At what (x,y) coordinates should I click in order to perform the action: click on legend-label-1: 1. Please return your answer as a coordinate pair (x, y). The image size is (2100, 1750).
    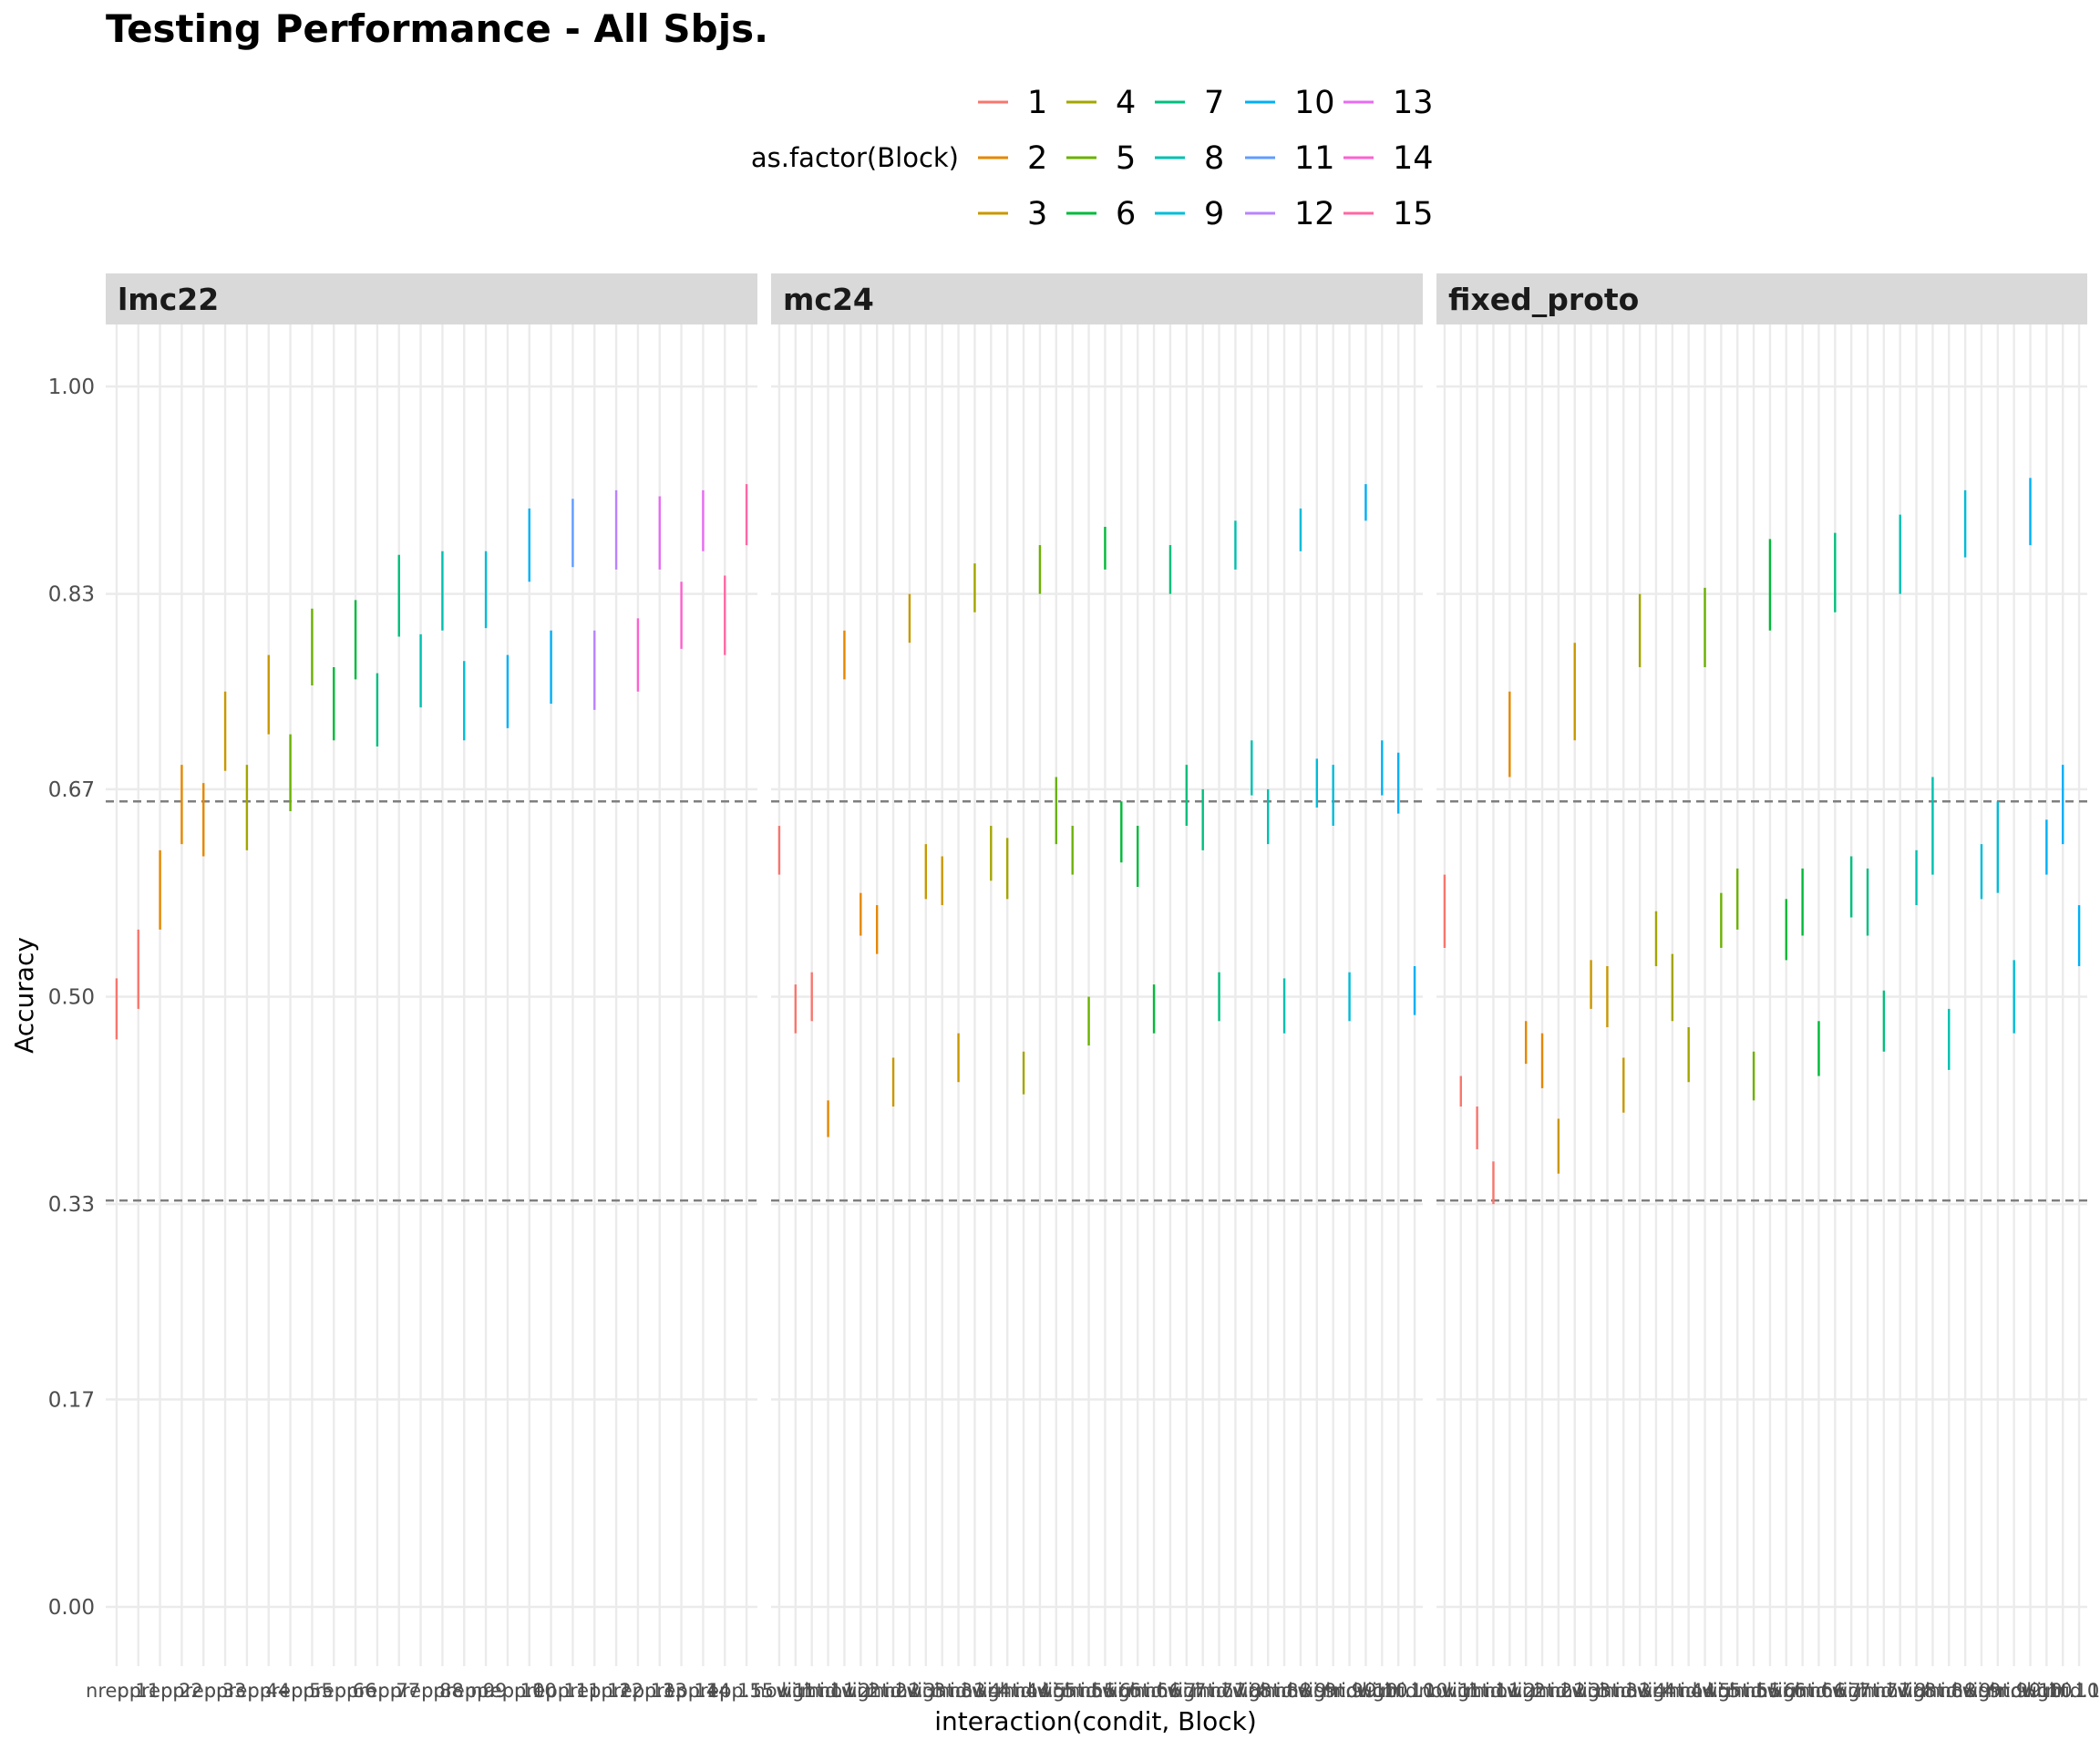
    Looking at the image, I should click on (1037, 103).